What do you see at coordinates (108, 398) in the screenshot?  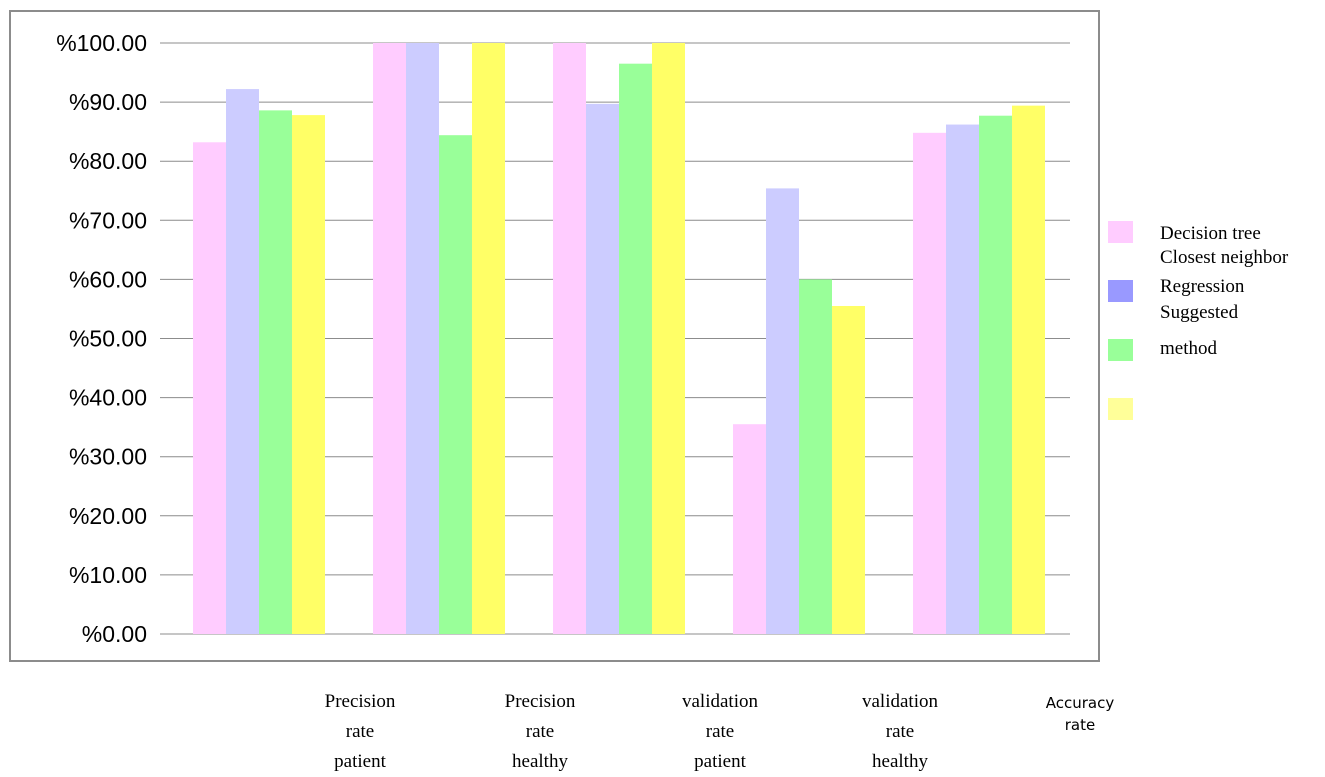 I see `y-tick-label: %40.00` at bounding box center [108, 398].